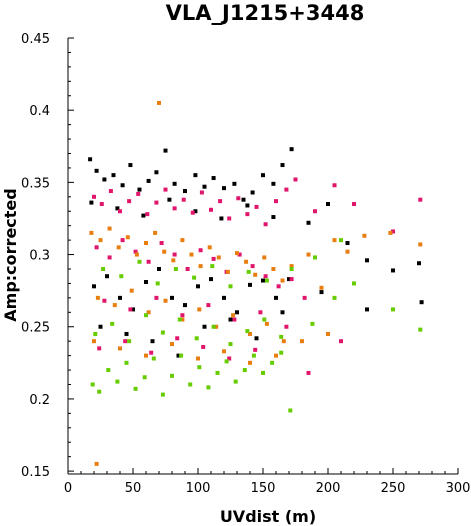  I want to click on x-tick-label: 0, so click(68, 488).